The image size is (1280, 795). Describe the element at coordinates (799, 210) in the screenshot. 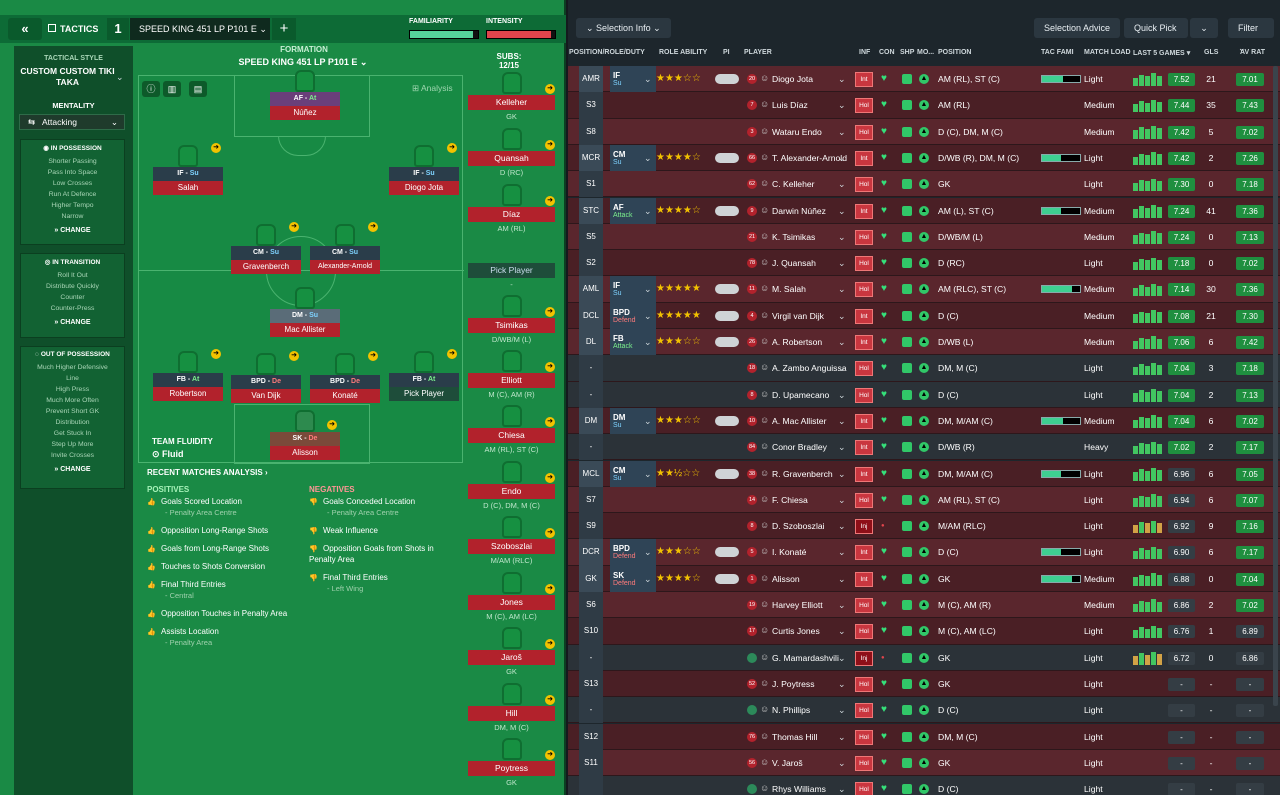

I see `player-name: Darwin Núñez` at that location.